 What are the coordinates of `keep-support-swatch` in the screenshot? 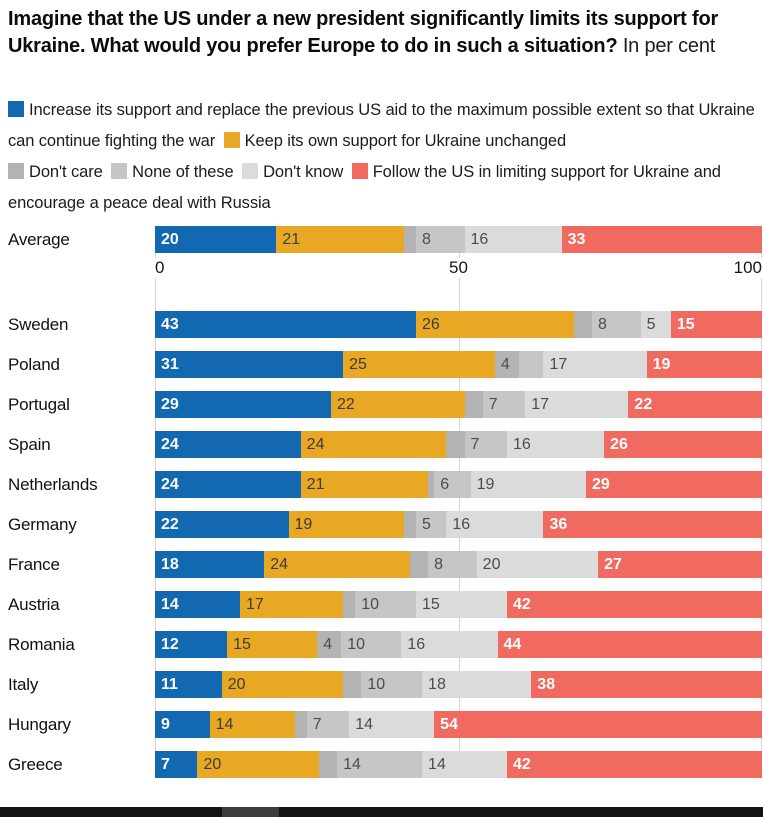 It's located at (231, 140).